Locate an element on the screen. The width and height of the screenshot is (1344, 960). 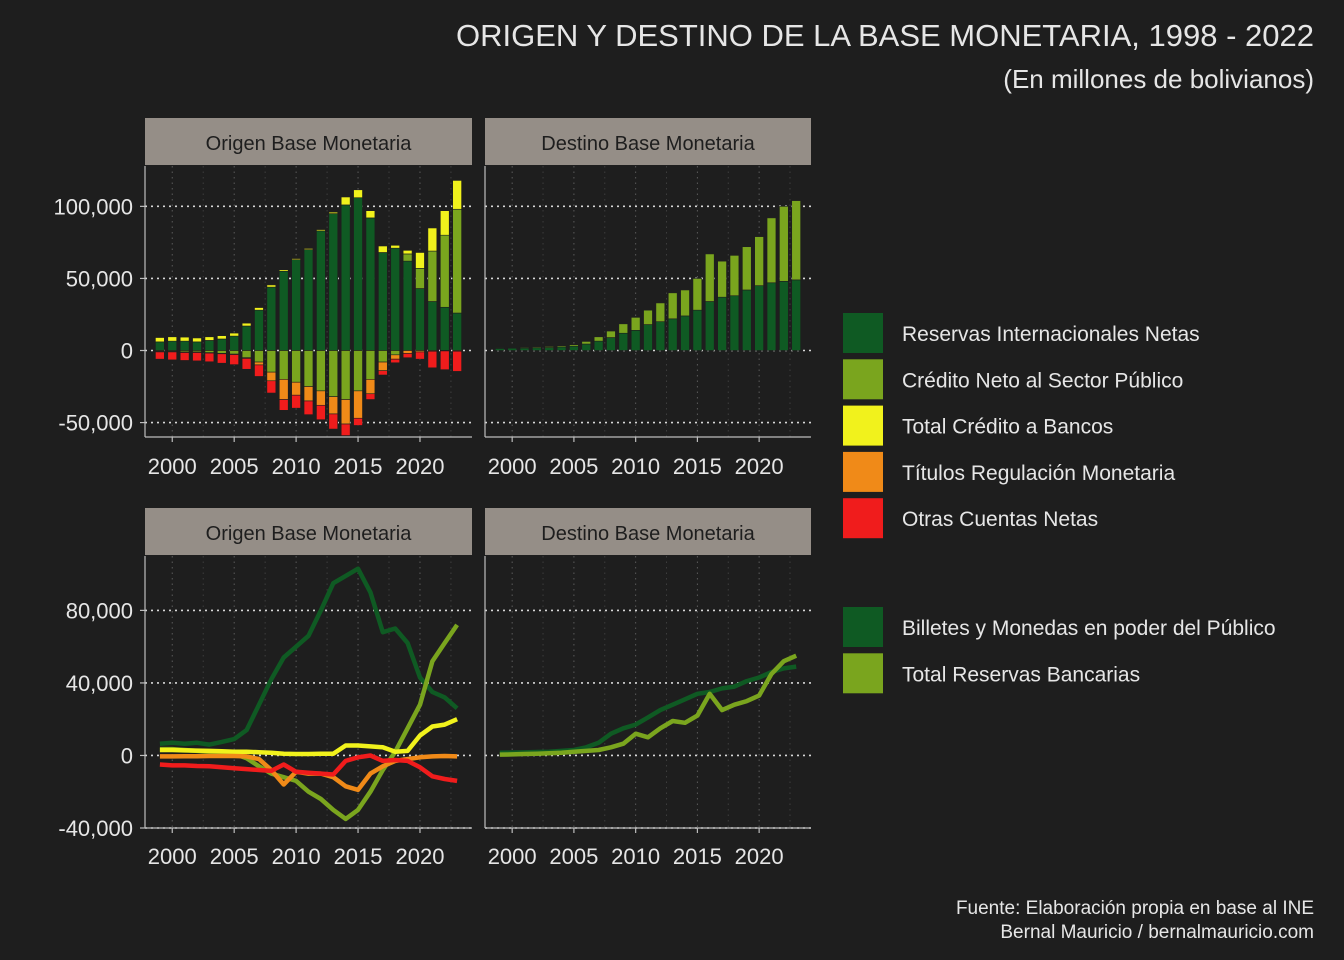
legend-label: Reservas Internacionales Netas is located at coordinates (1051, 334).